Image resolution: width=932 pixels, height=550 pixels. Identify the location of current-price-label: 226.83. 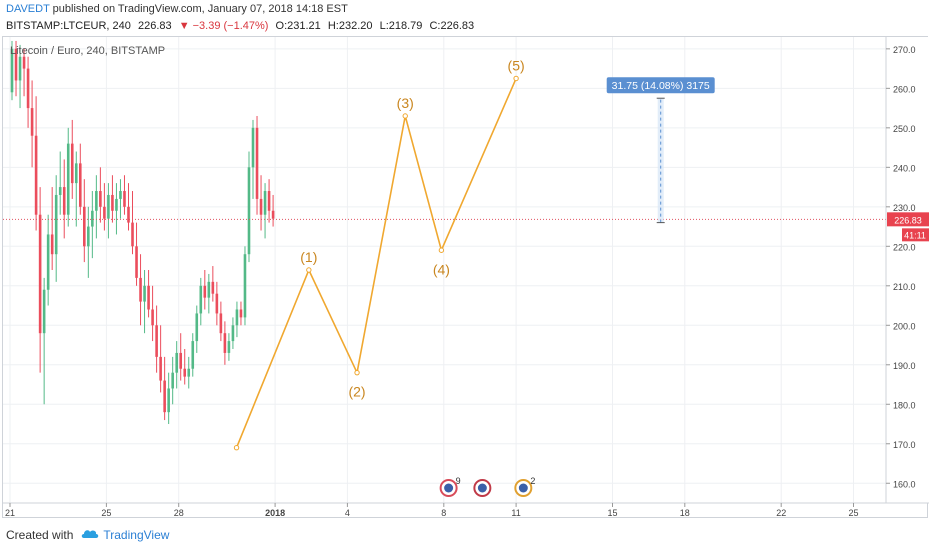
(908, 220).